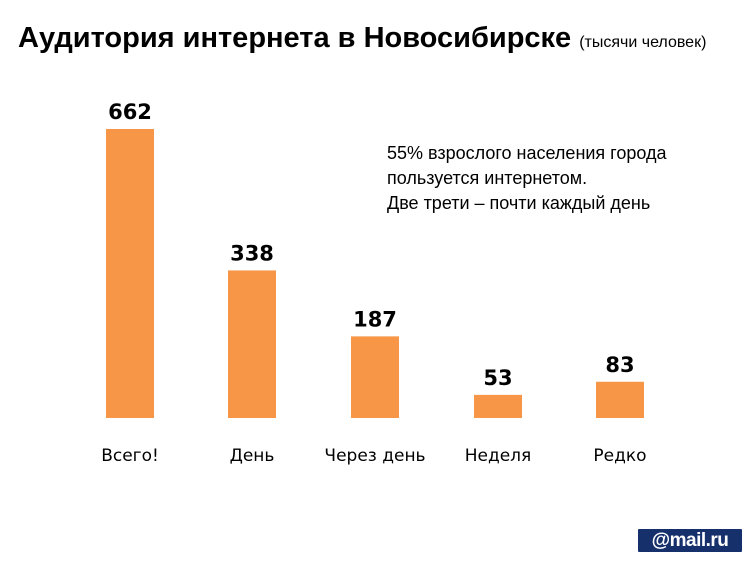 The height and width of the screenshot is (563, 750). I want to click on category-label-5: Редко, so click(619, 456).